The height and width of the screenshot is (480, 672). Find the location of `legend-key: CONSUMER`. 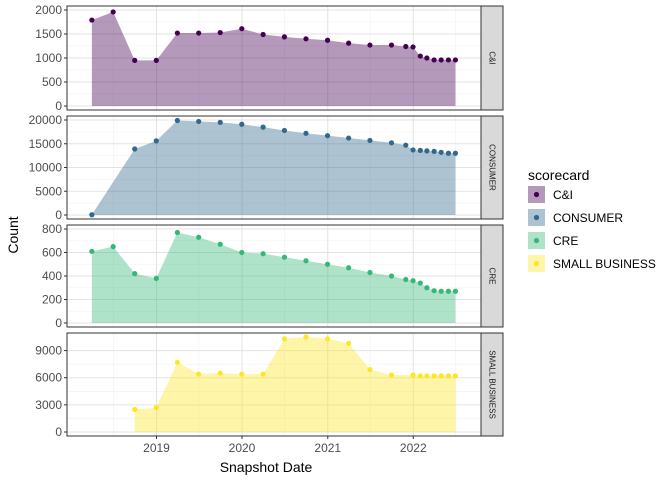

legend-key: CONSUMER is located at coordinates (575, 217).